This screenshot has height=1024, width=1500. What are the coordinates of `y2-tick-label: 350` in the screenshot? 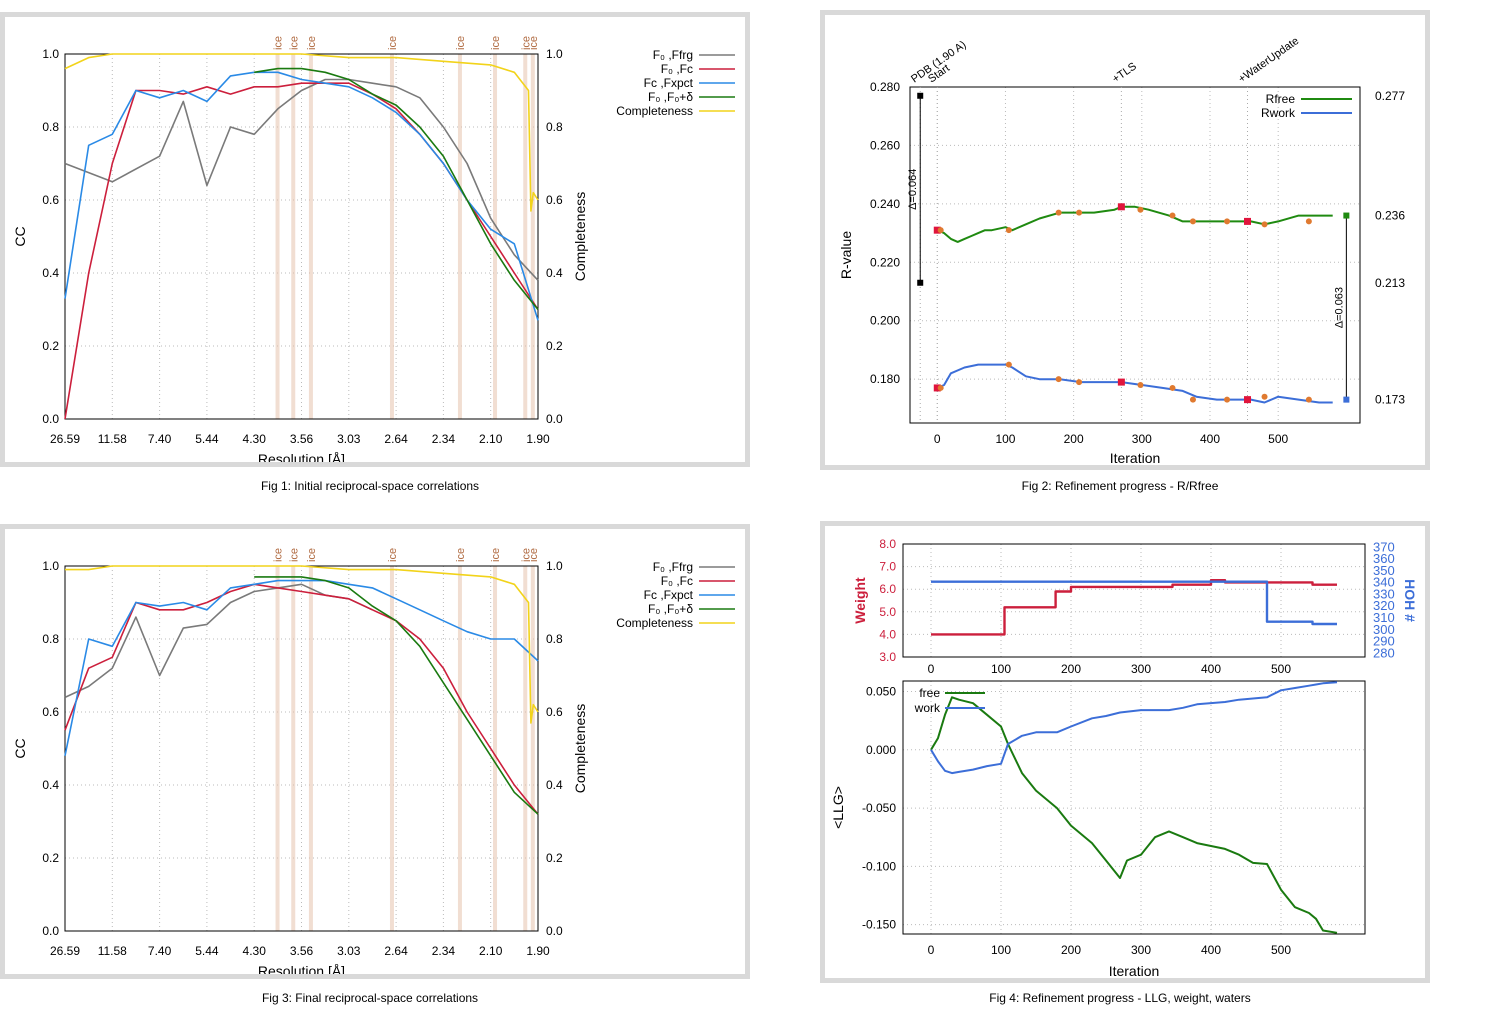 It's located at (1384, 570).